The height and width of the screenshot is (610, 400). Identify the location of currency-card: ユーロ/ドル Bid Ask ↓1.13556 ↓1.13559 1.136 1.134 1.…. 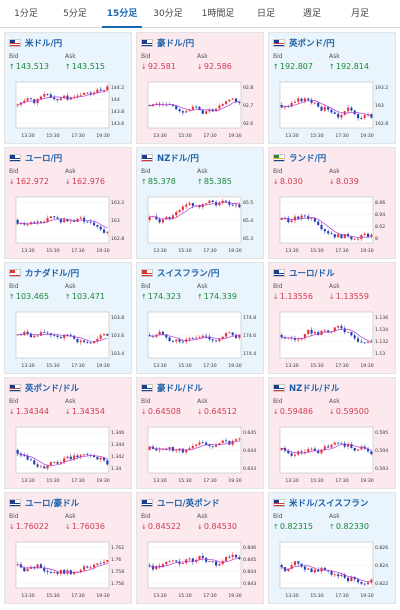
(332, 318).